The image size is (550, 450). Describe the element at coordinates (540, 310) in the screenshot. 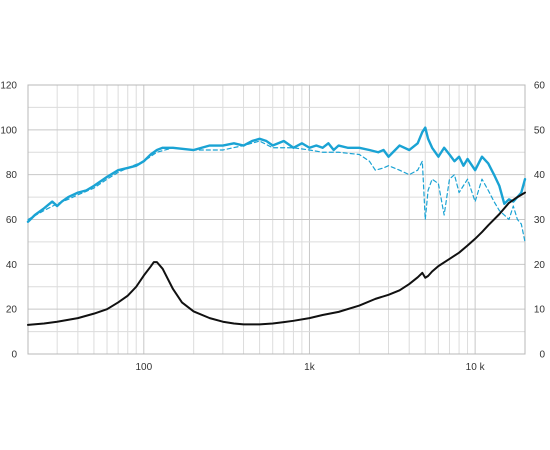

I see `y-right-tick-label: 10` at that location.